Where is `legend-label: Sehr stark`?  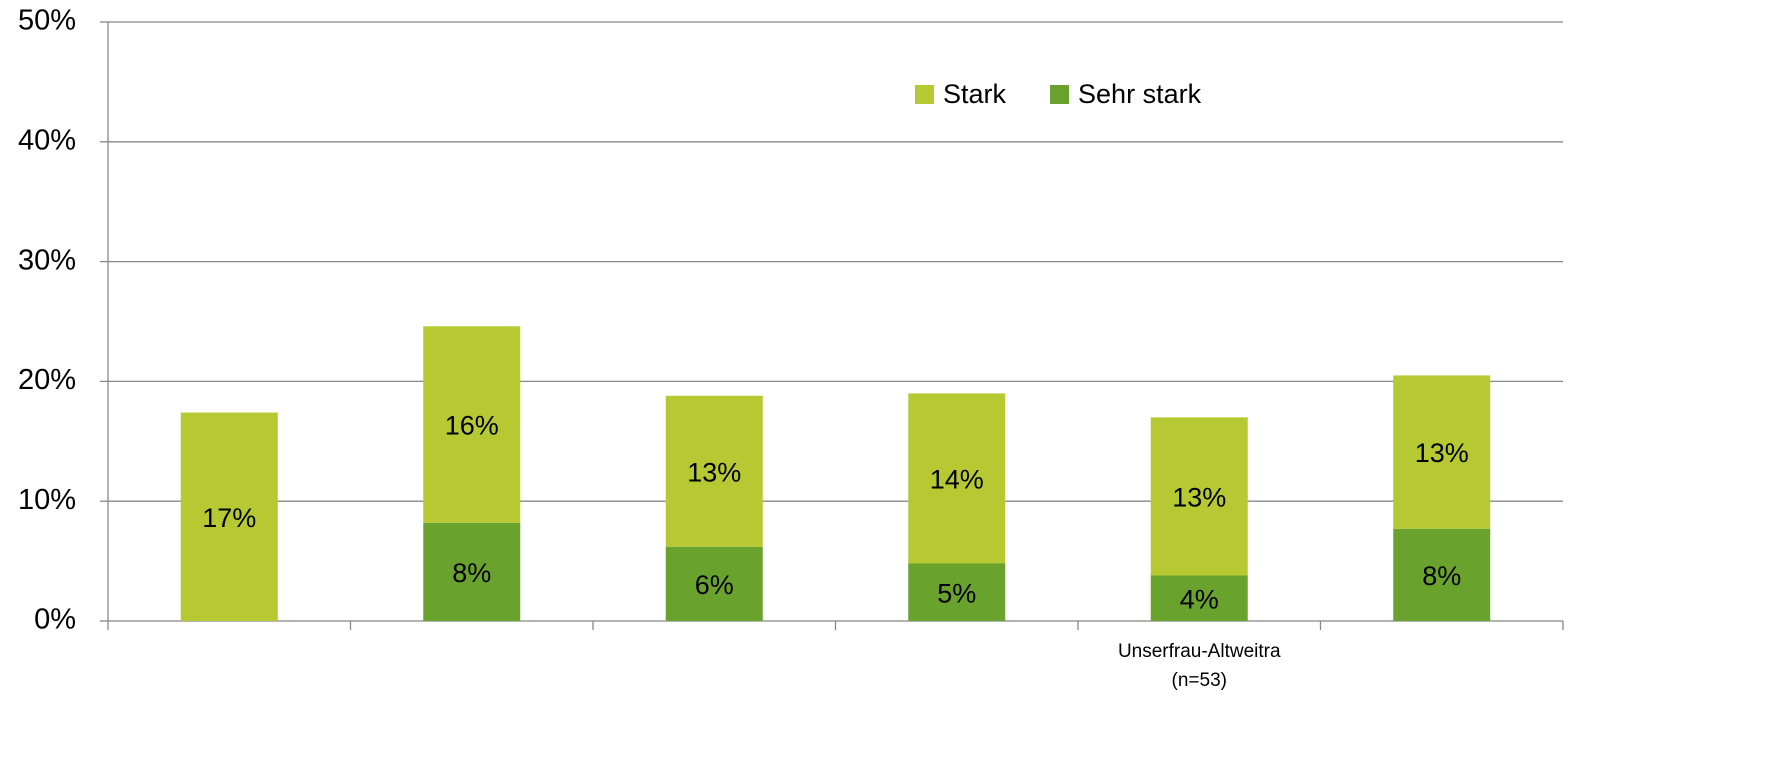 legend-label: Sehr stark is located at coordinates (1140, 94).